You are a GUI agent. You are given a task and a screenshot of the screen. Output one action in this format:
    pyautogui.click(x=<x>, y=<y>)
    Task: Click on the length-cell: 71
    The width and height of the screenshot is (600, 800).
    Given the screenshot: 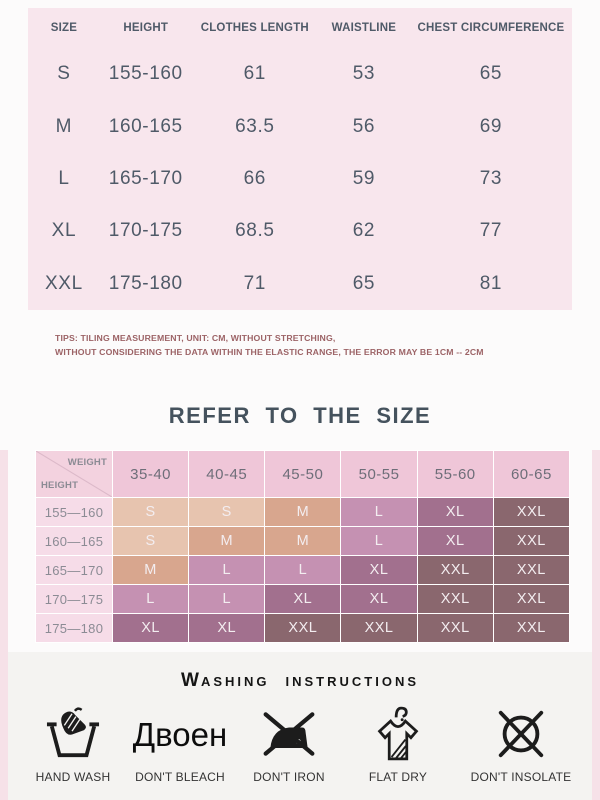 What is the action you would take?
    pyautogui.click(x=254, y=283)
    